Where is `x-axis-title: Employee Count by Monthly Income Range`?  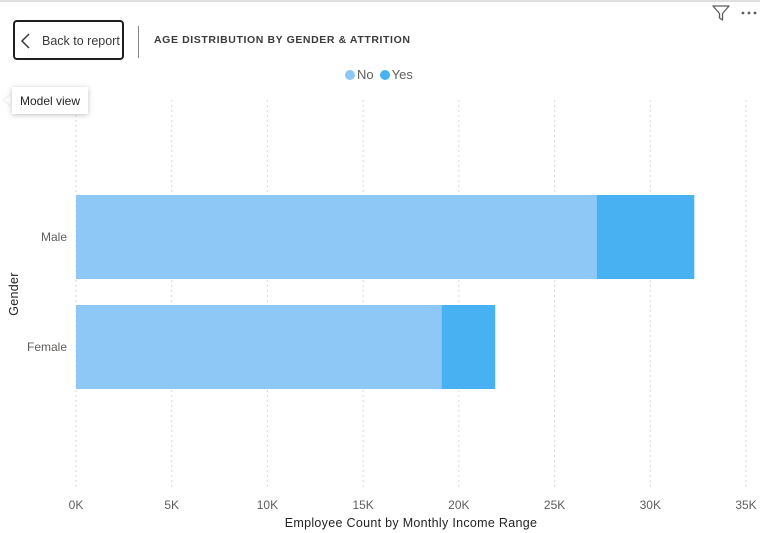
x-axis-title: Employee Count by Monthly Income Range is located at coordinates (411, 523).